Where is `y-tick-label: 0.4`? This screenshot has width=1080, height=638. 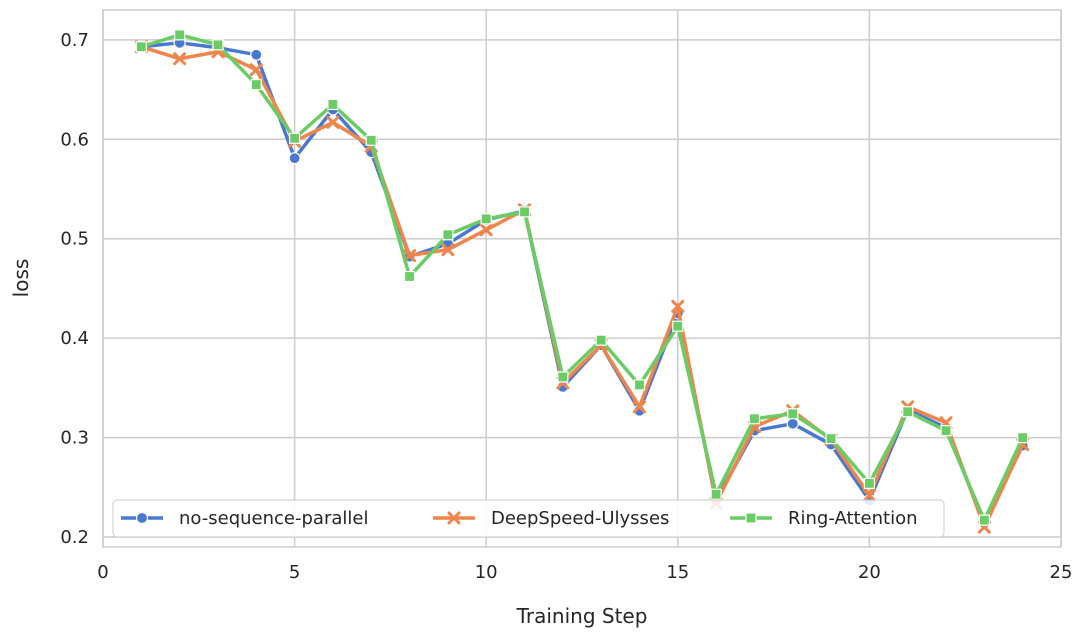 y-tick-label: 0.4 is located at coordinates (74, 338).